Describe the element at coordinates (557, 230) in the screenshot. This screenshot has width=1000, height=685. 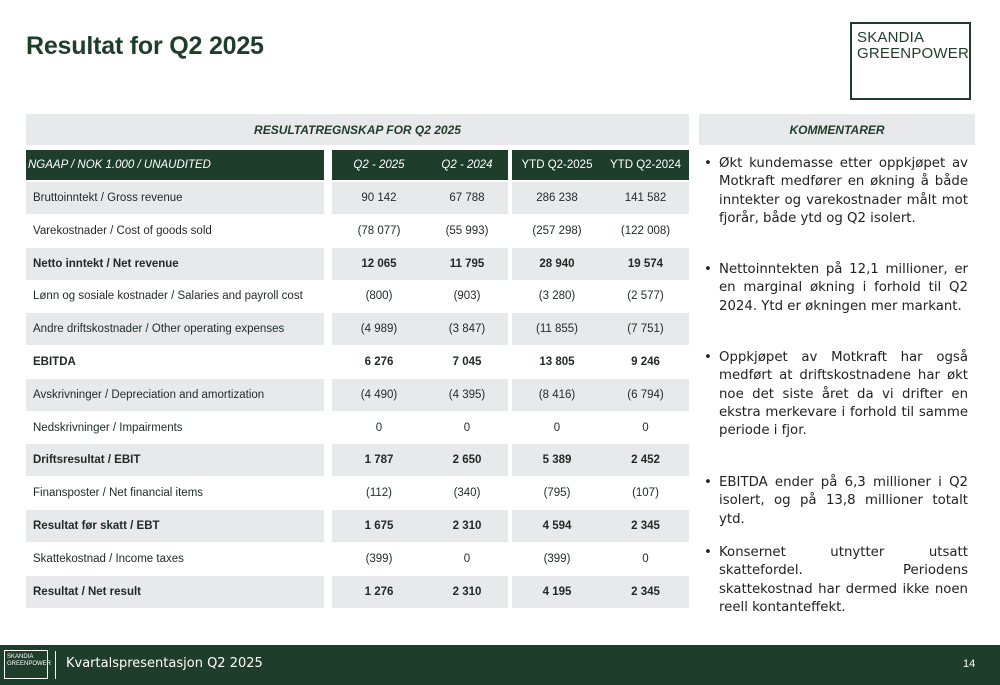
I see `row-value: (257 298)` at that location.